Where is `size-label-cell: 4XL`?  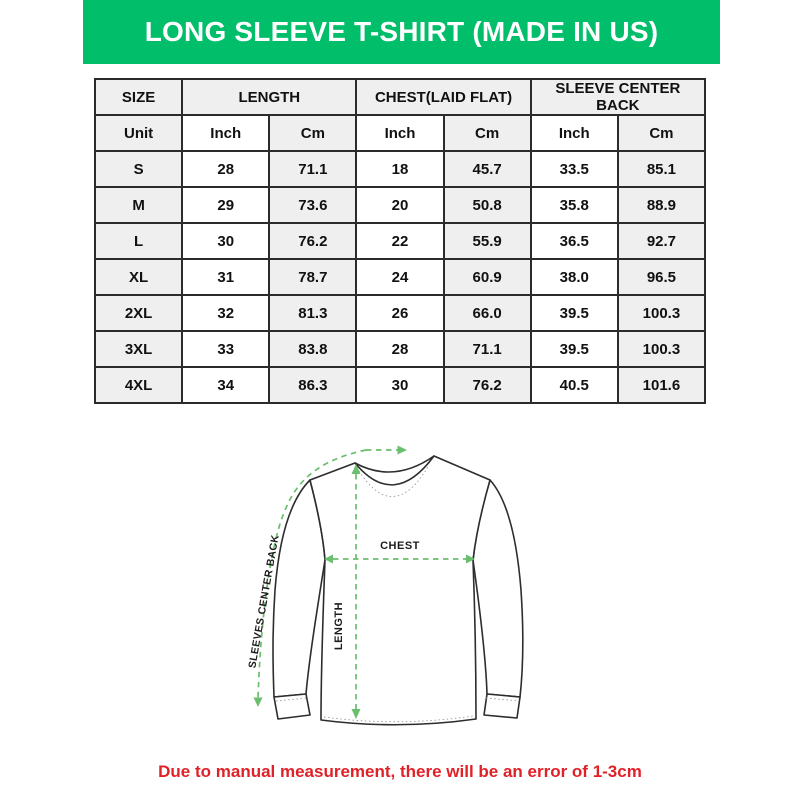 size-label-cell: 4XL is located at coordinates (138, 385).